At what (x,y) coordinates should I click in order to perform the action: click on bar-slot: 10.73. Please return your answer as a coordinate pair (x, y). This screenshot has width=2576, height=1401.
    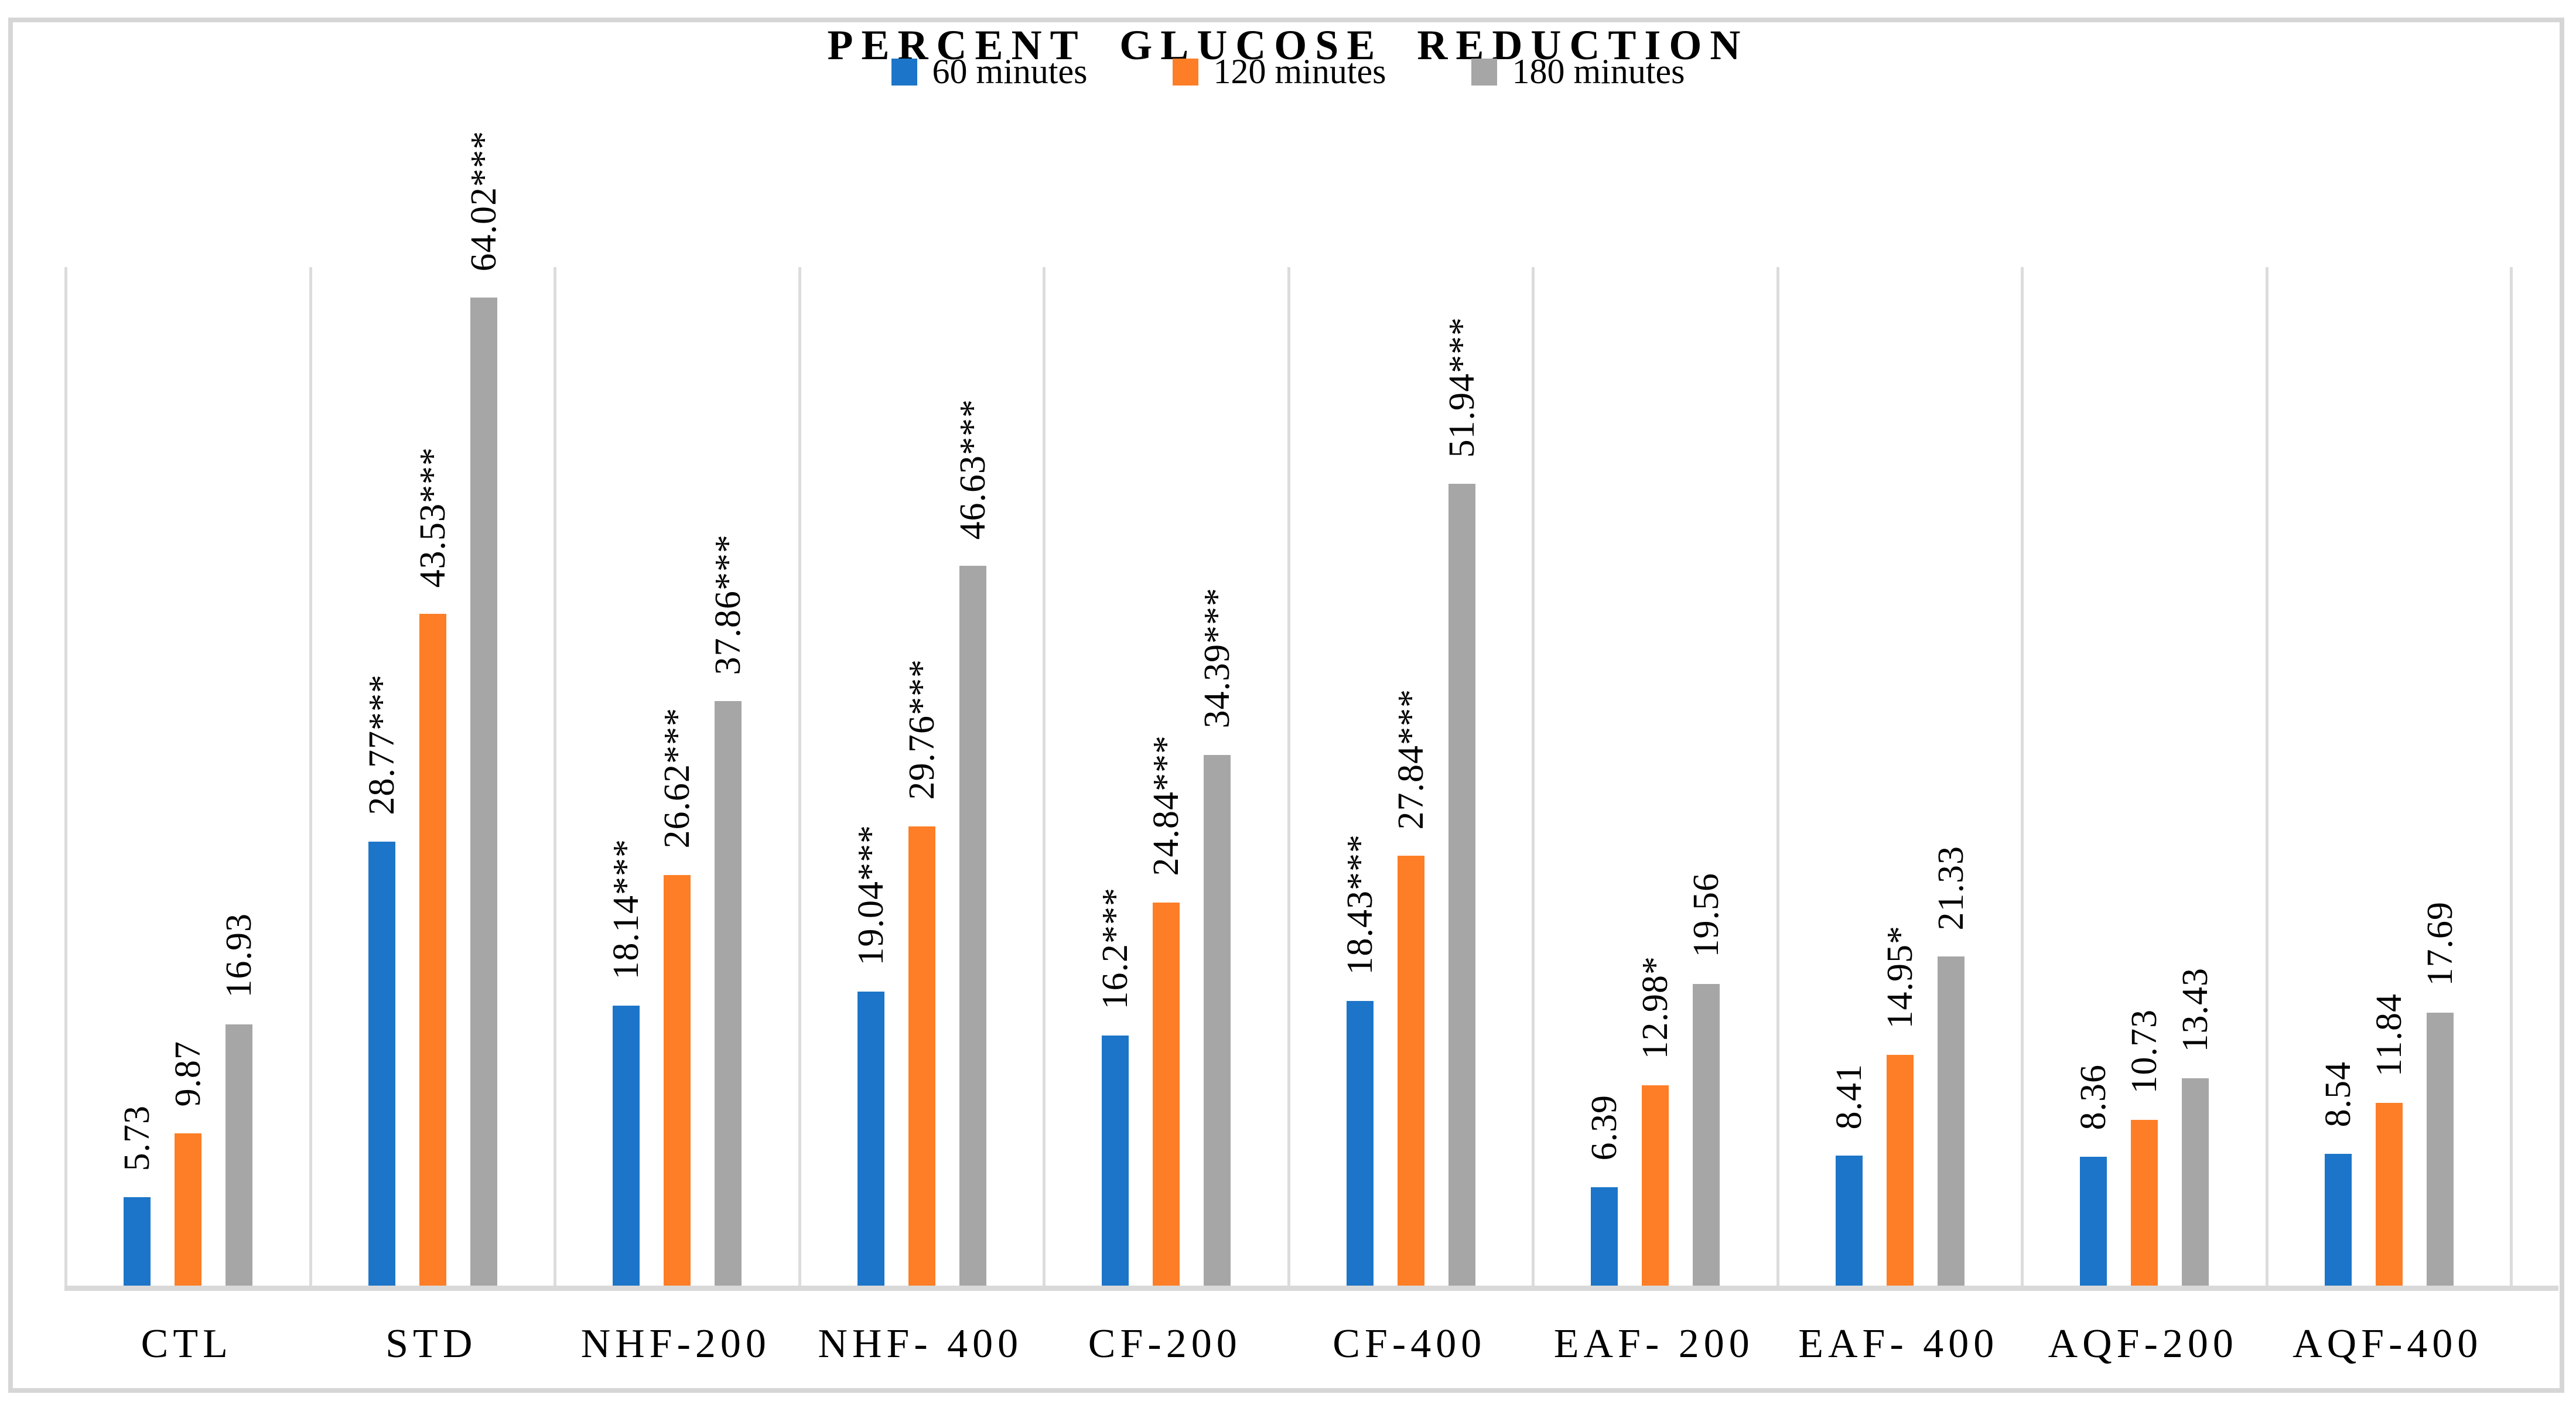
    Looking at the image, I should click on (2144, 776).